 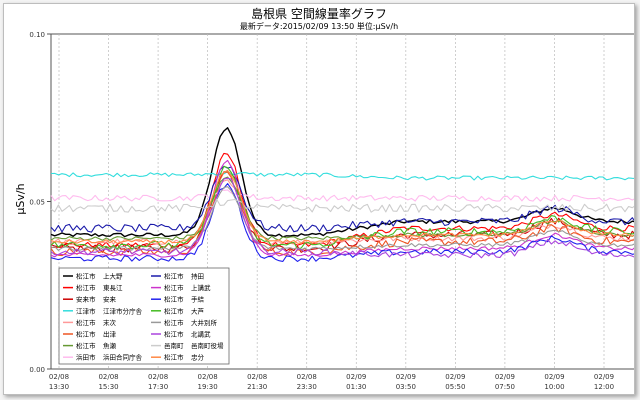 I want to click on y-tick-label: 0.05, so click(x=37, y=203).